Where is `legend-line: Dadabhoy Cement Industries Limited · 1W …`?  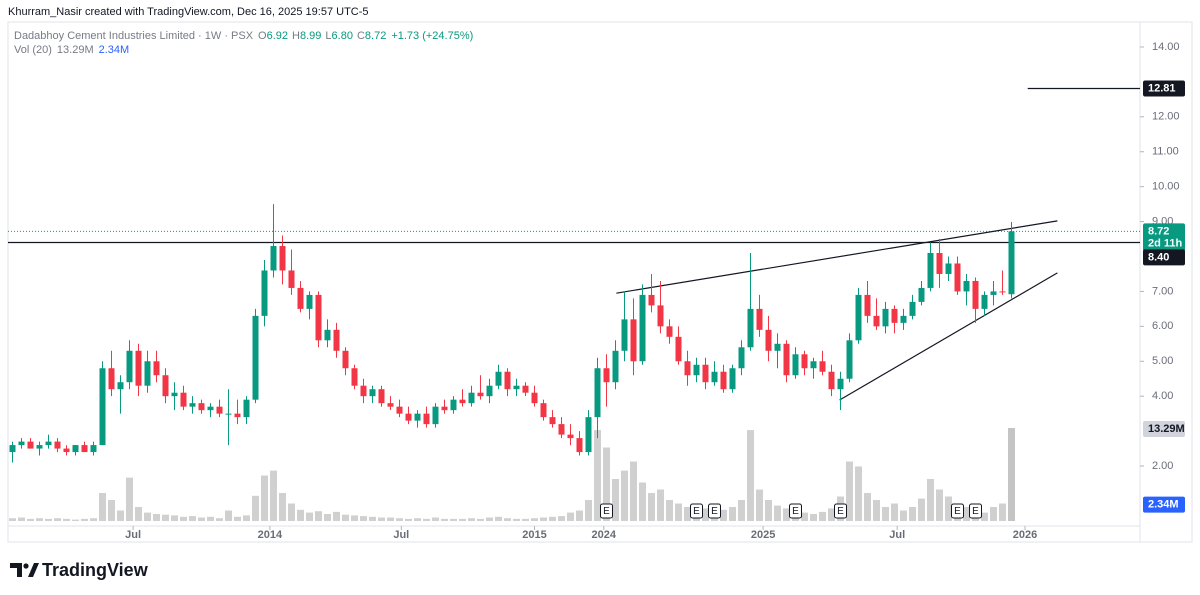
legend-line: Dadabhoy Cement Industries Limited · 1W … is located at coordinates (243, 36).